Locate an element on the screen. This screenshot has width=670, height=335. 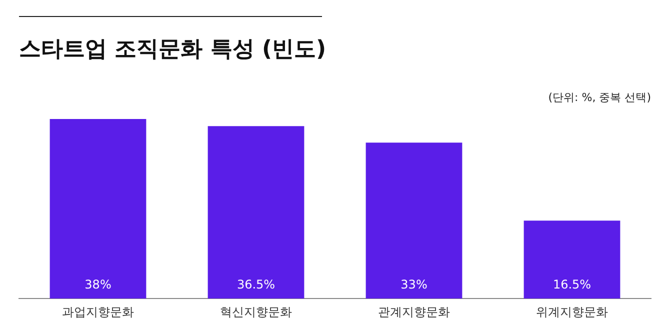
x-tick-label: 과업지향문화 is located at coordinates (98, 311).